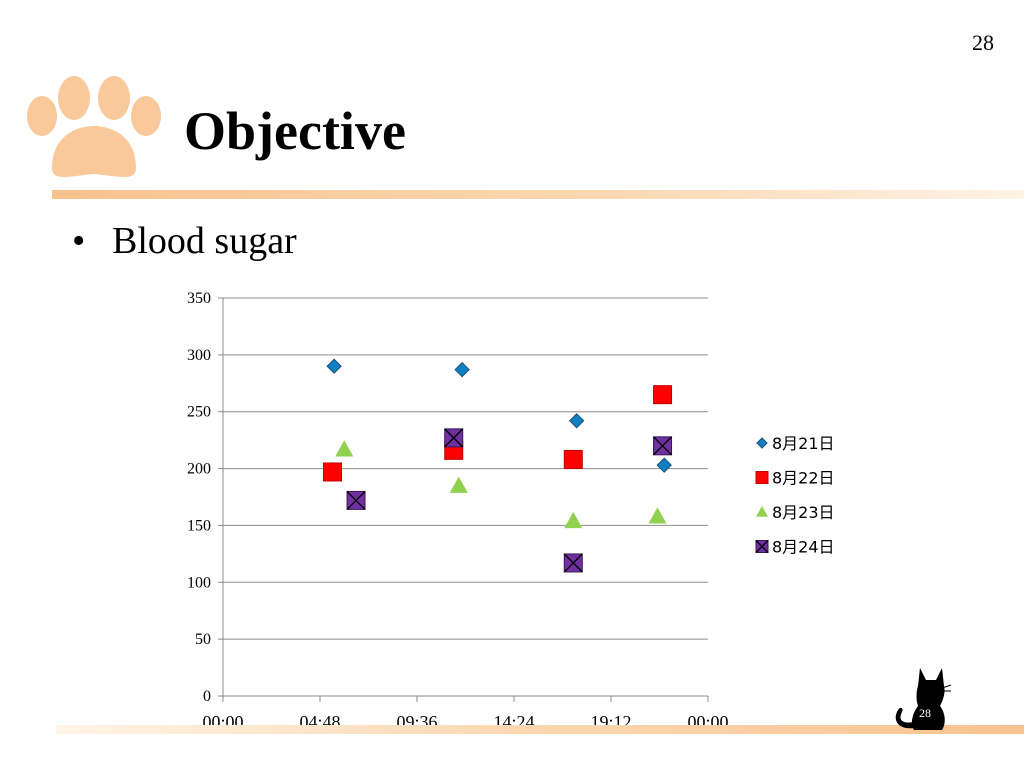 Image resolution: width=1024 pixels, height=768 pixels. What do you see at coordinates (199, 412) in the screenshot?
I see `y-tick-label: 250` at bounding box center [199, 412].